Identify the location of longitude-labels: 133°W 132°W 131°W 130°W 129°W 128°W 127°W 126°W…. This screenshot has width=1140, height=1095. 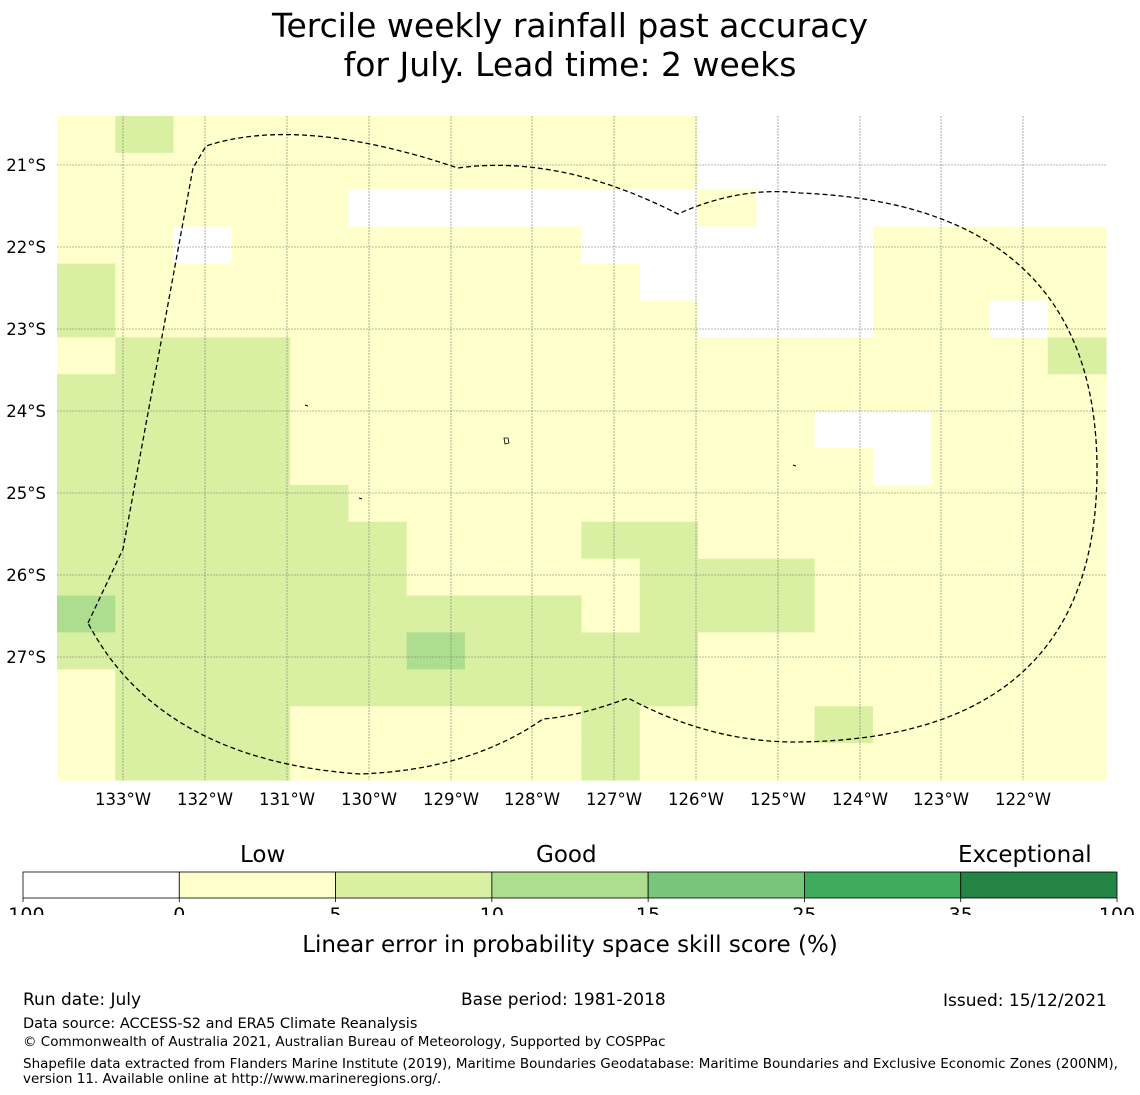
(573, 799).